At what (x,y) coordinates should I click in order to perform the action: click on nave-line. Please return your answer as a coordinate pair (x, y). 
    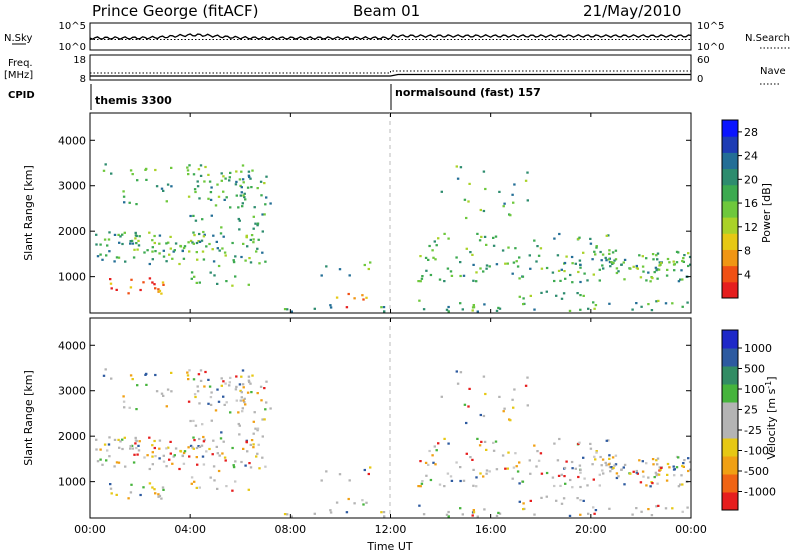
    Looking at the image, I should click on (390, 75).